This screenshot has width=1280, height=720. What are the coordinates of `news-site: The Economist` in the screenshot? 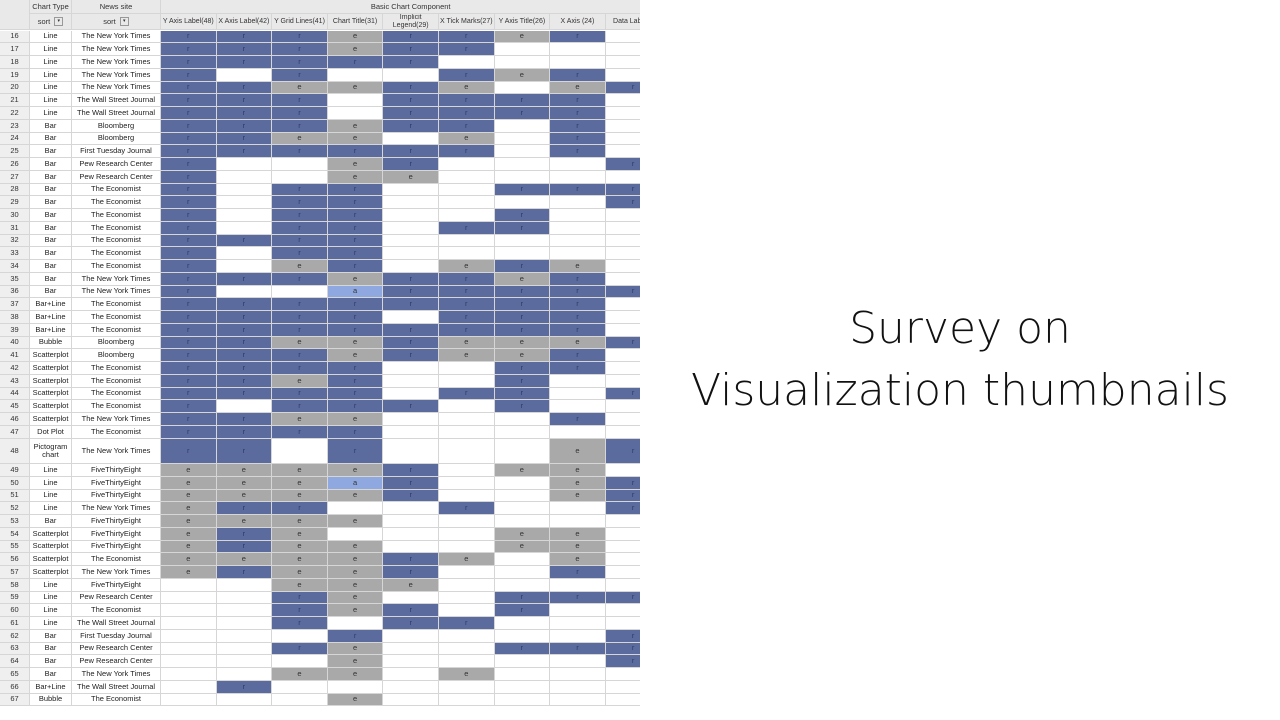 It's located at (116, 432).